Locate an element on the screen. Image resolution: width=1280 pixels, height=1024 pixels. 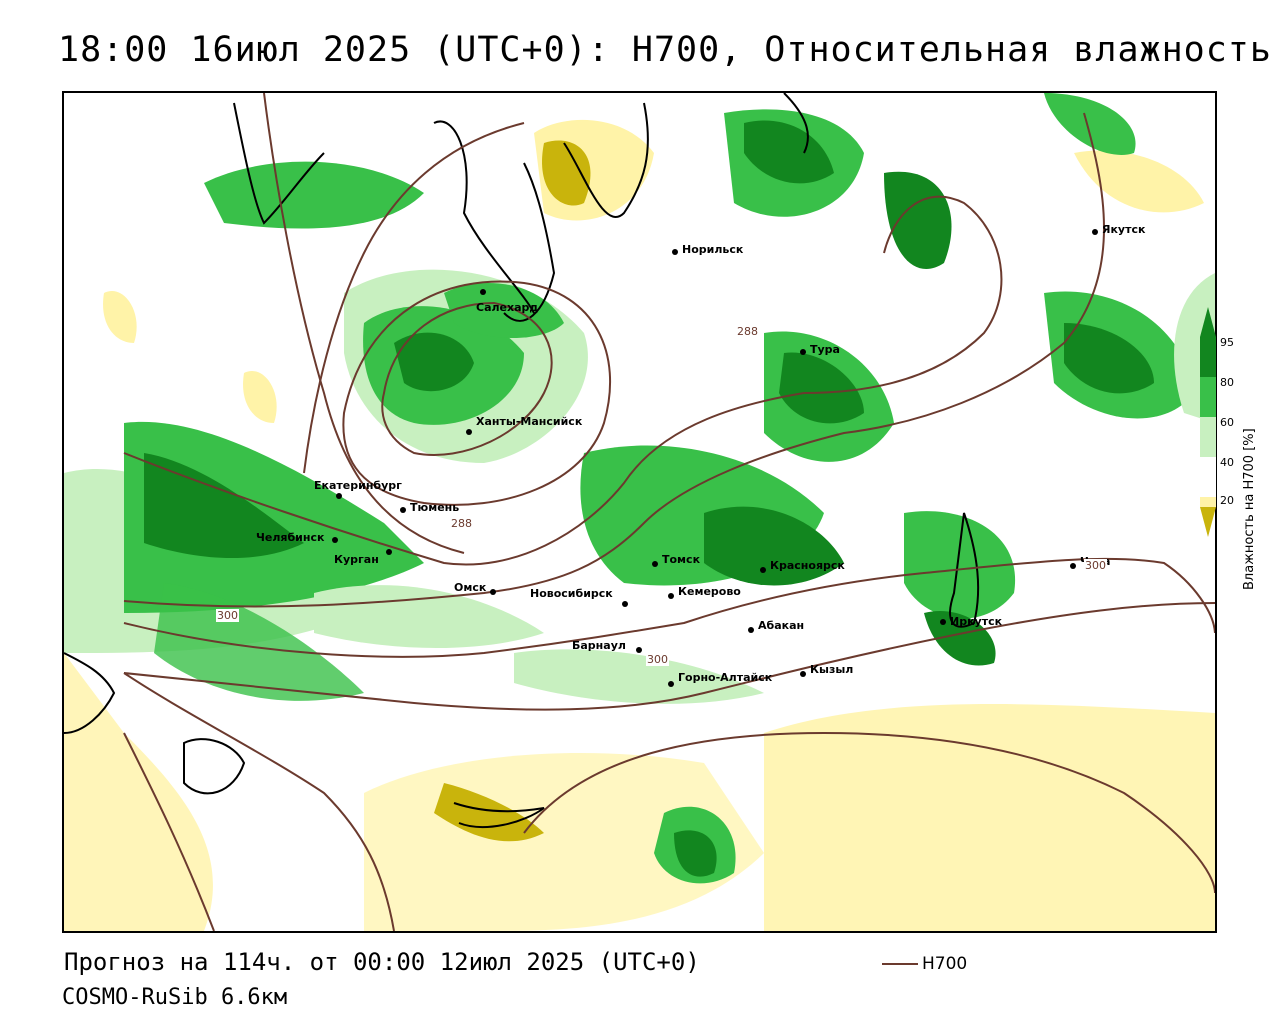
city-novosibirsk: Новосибирск is located at coordinates (579, 597).